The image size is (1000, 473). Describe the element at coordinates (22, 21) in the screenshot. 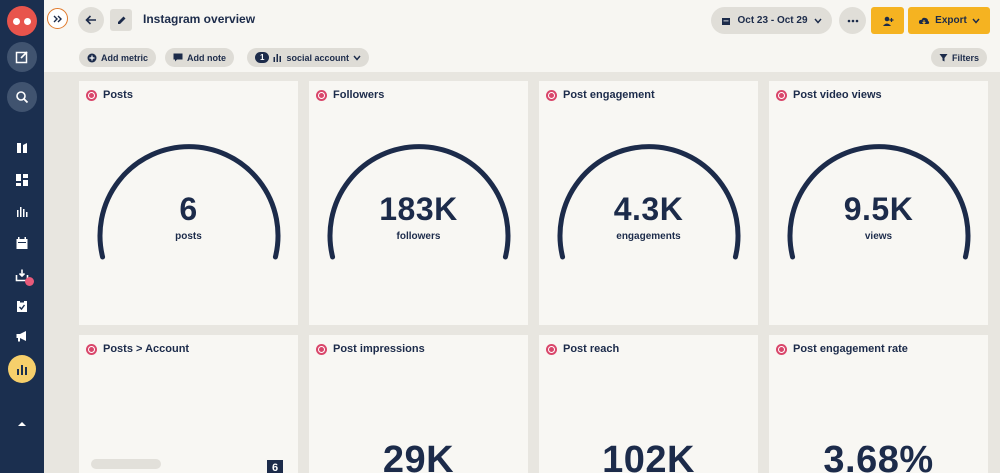

I see `owl-logo-icon` at that location.